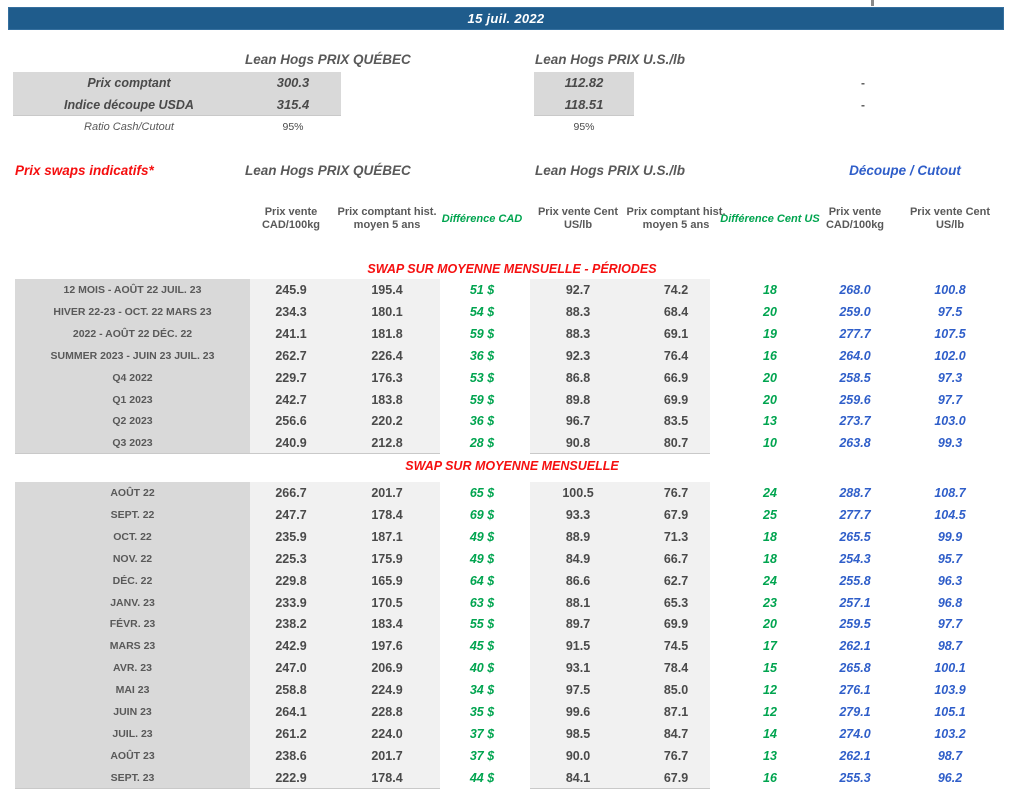 This screenshot has height=797, width=1024. What do you see at coordinates (770, 493) in the screenshot?
I see `cell: 24` at bounding box center [770, 493].